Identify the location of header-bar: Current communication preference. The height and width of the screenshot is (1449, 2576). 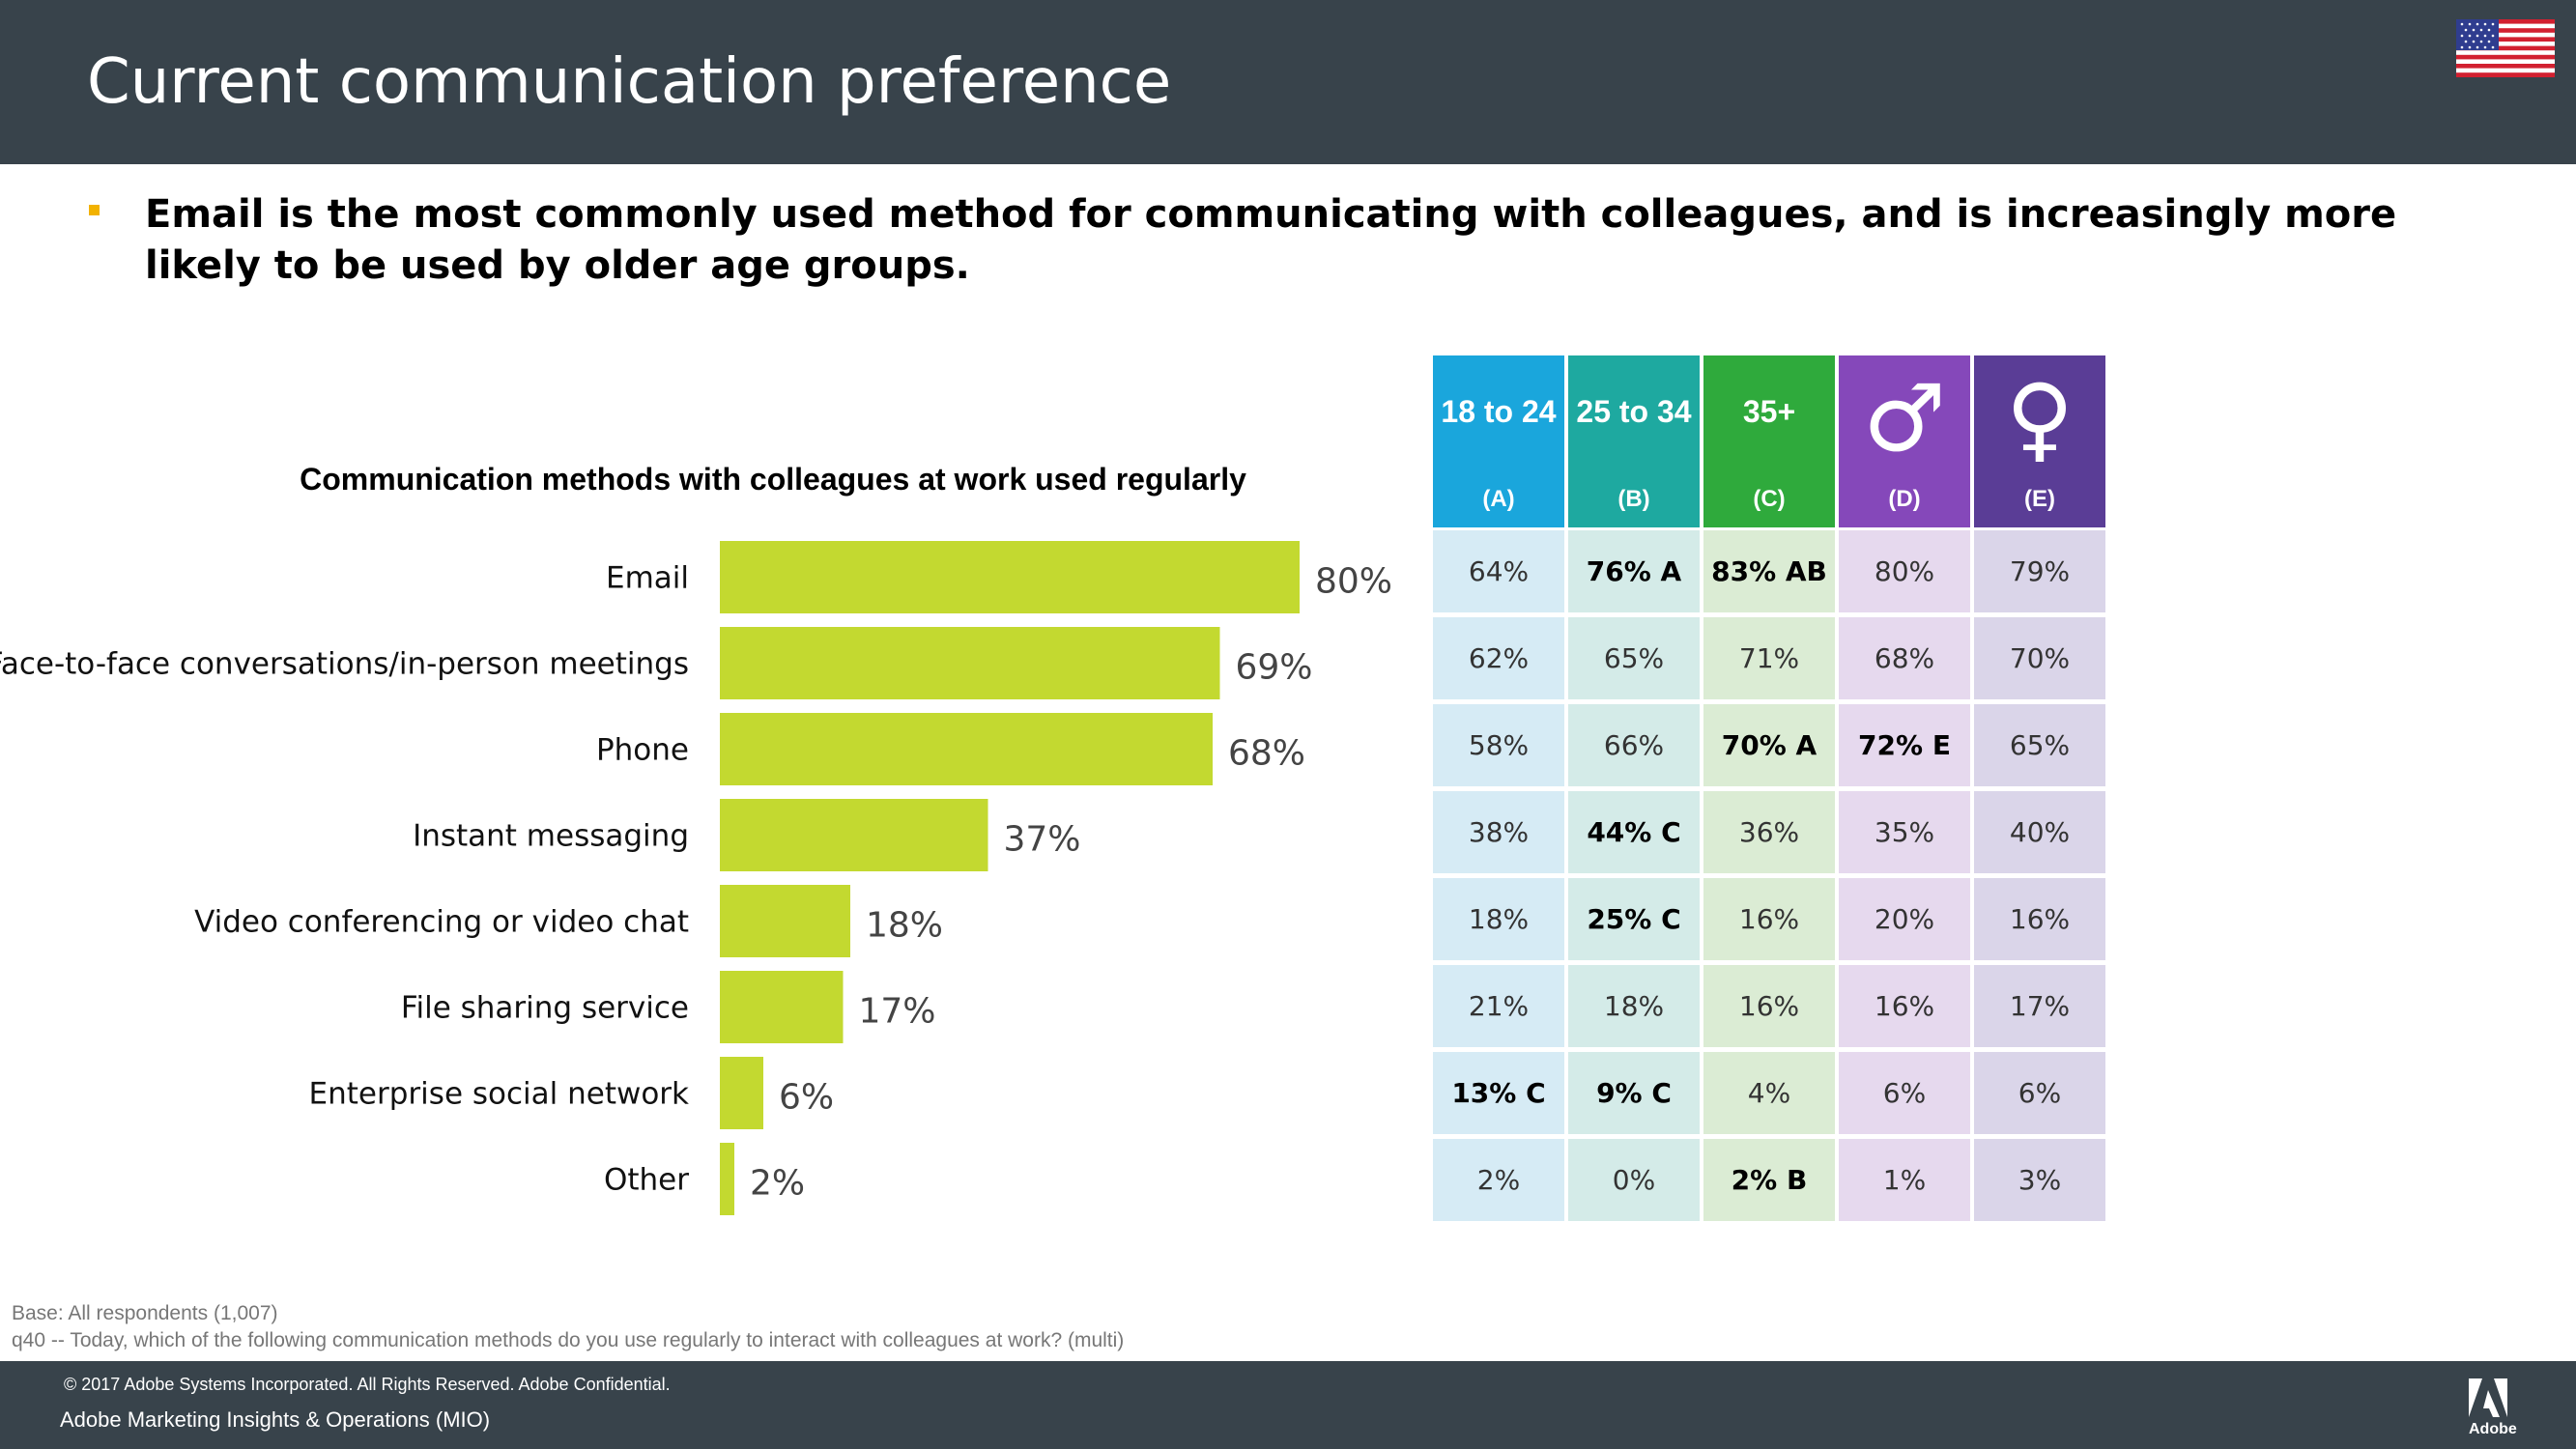
(1288, 82).